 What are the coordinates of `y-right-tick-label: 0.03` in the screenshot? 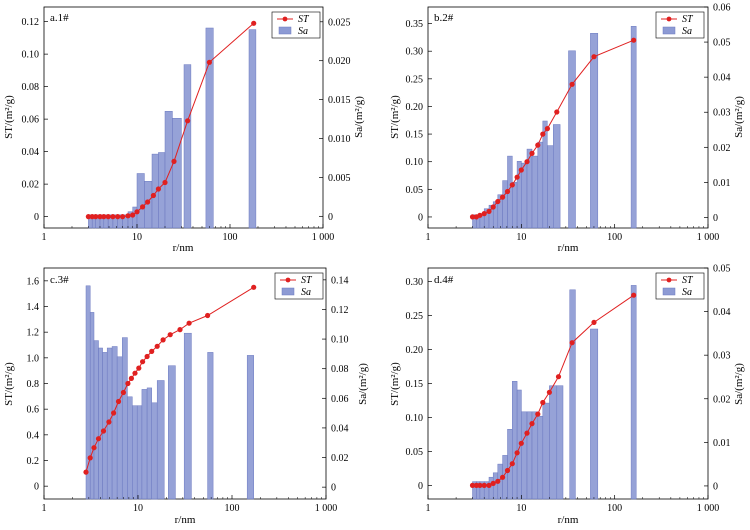 It's located at (722, 113).